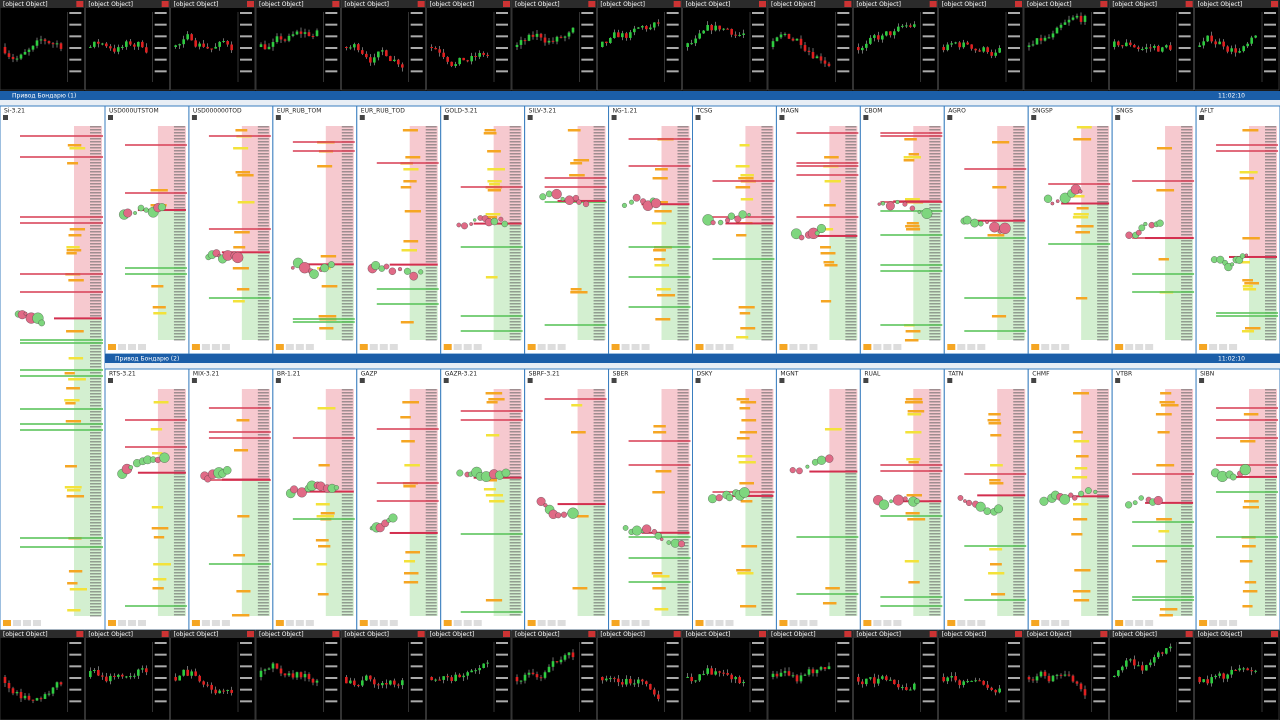 This screenshot has height=720, width=1280. What do you see at coordinates (14, 111) in the screenshot?
I see `column-ticker: Si-3.21` at bounding box center [14, 111].